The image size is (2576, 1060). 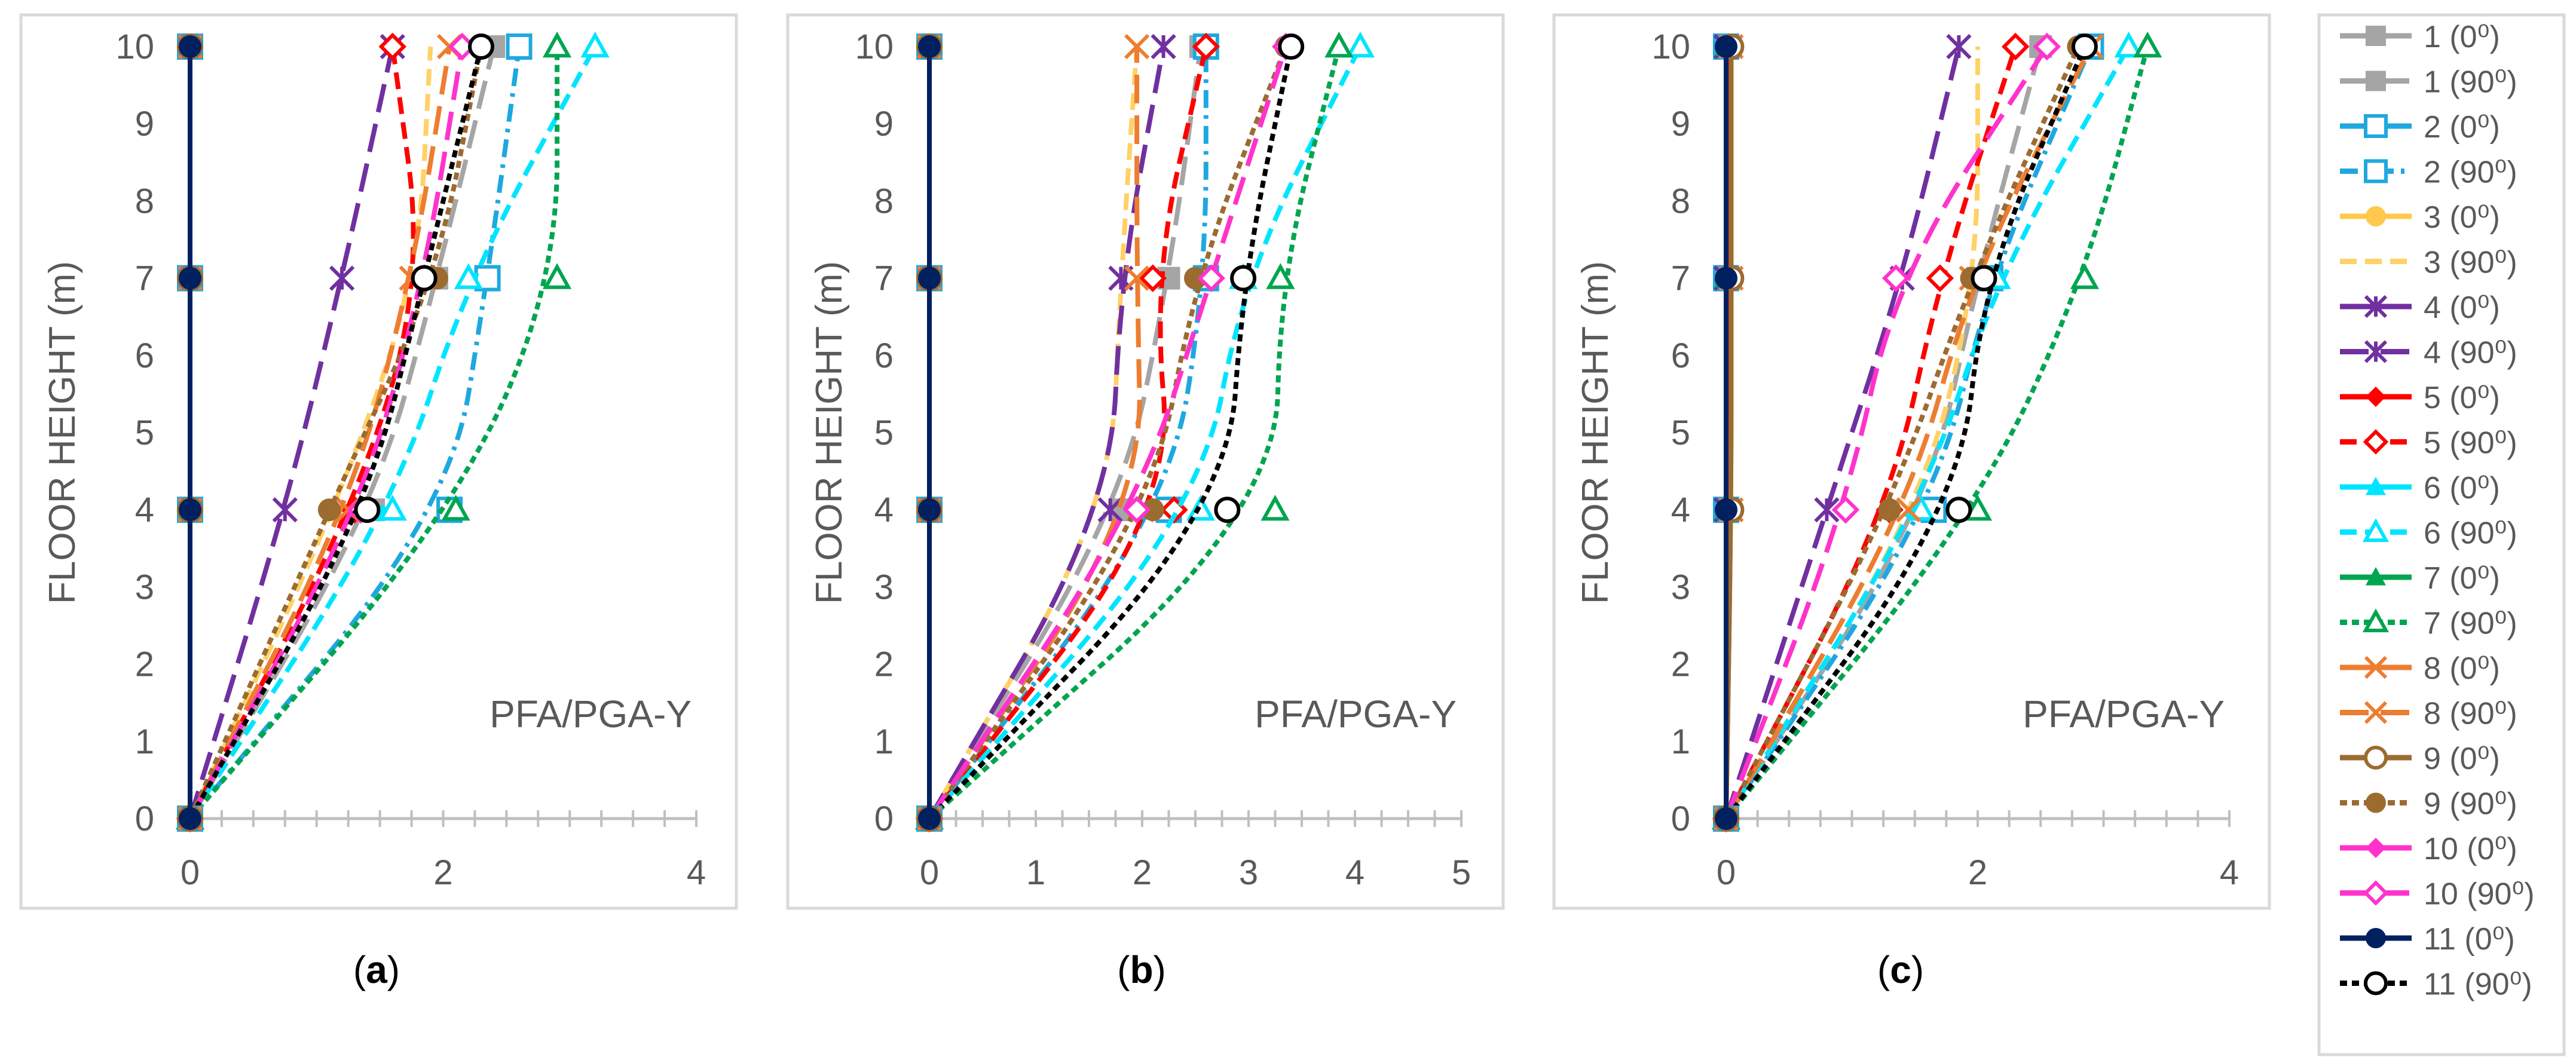 What do you see at coordinates (884, 587) in the screenshot?
I see `y-tick-label: 3` at bounding box center [884, 587].